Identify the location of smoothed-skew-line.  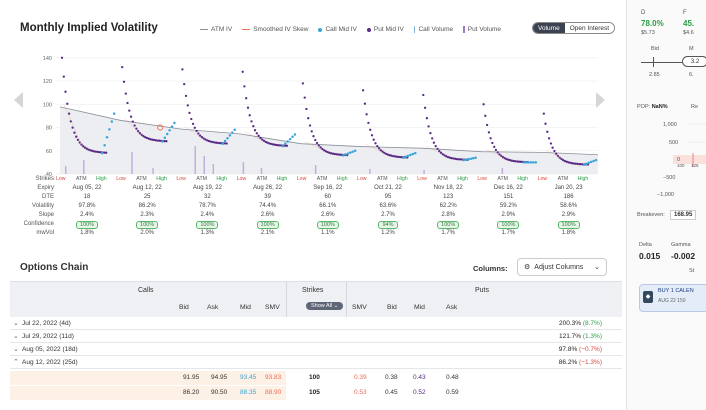
(495, 153).